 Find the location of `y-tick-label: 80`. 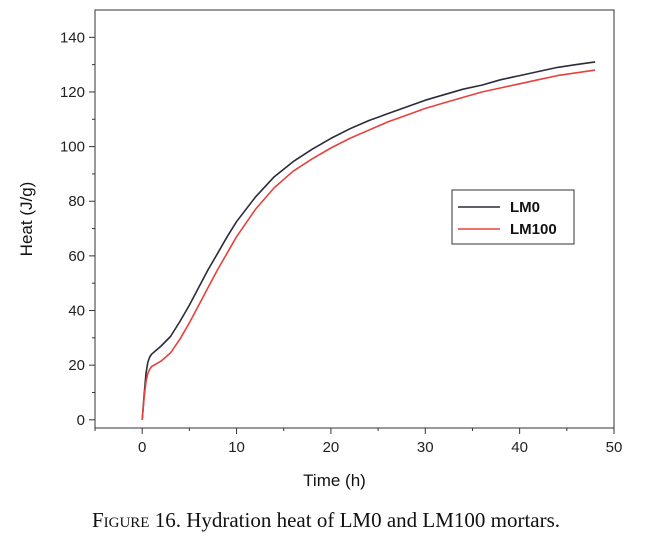

y-tick-label: 80 is located at coordinates (76, 201).